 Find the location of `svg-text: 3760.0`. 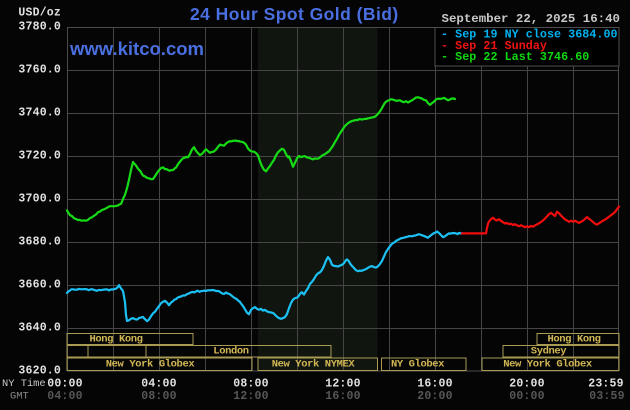

svg-text: 3760.0 is located at coordinates (39, 70).